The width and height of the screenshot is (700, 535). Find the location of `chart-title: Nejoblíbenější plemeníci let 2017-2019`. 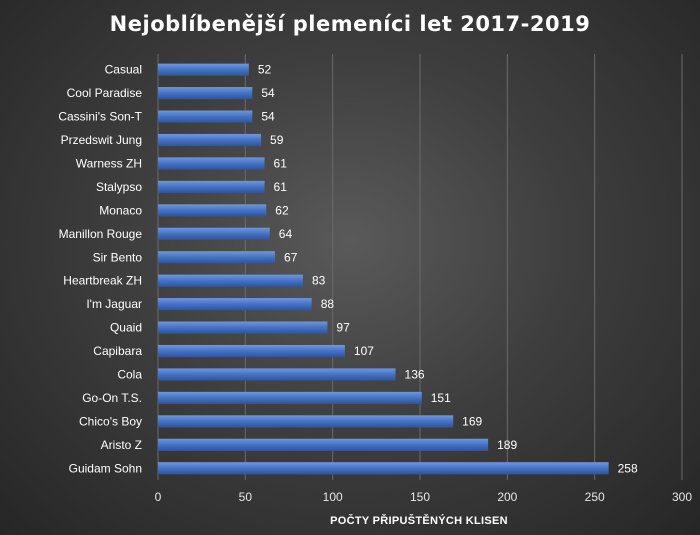

chart-title: Nejoblíbenější plemeníci let 2017-2019 is located at coordinates (350, 24).